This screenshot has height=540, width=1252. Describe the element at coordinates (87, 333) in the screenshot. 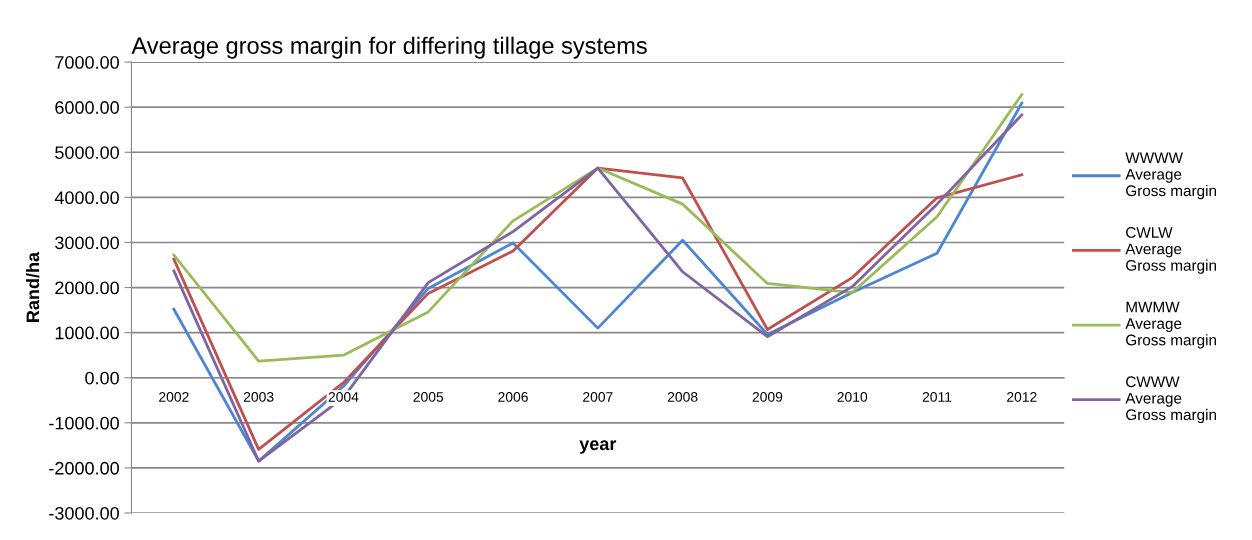

I see `y-tick-label: 1000.00` at that location.